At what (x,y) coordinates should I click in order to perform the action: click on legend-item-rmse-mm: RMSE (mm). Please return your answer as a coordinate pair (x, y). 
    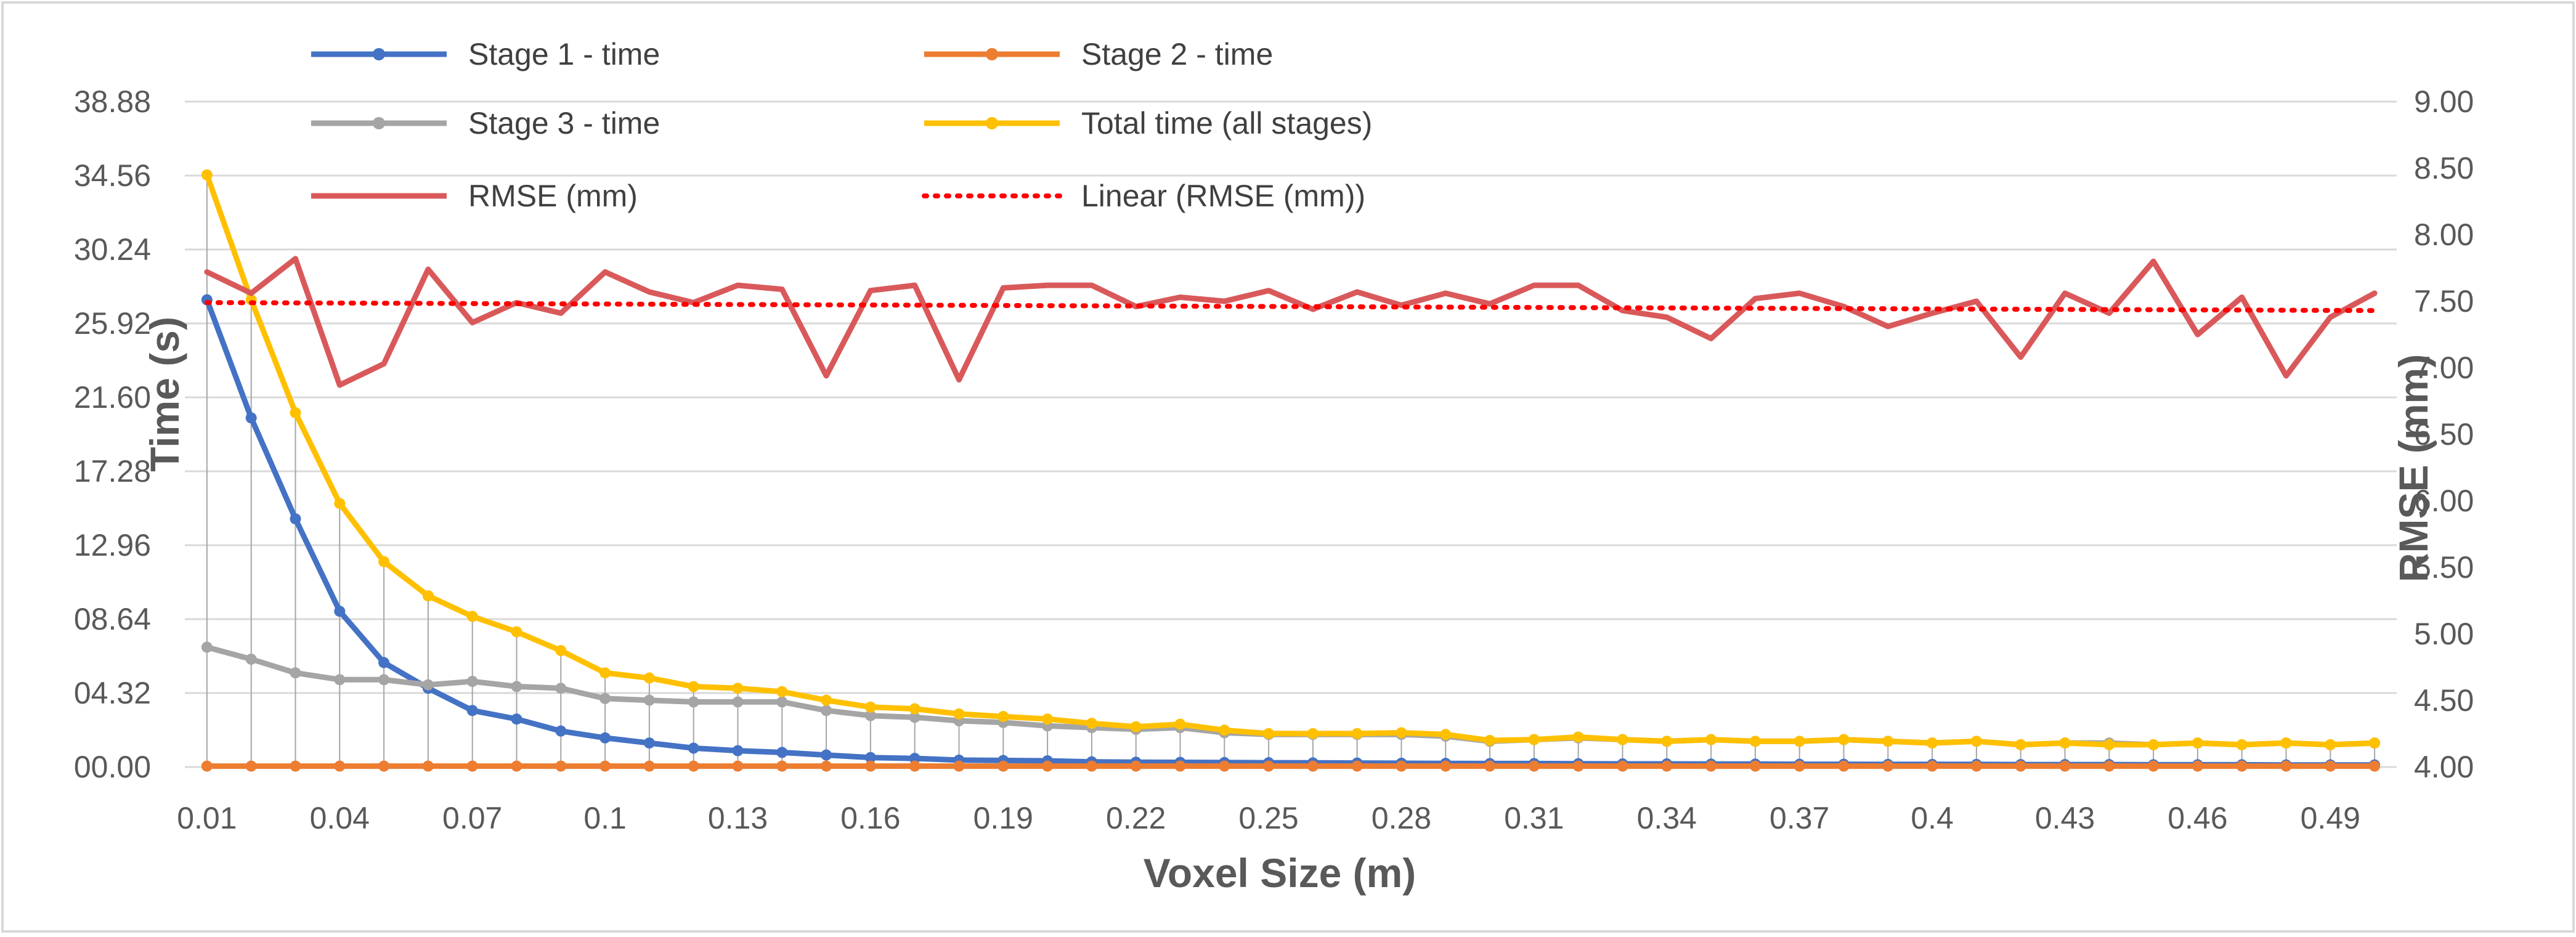
    Looking at the image, I should click on (474, 196).